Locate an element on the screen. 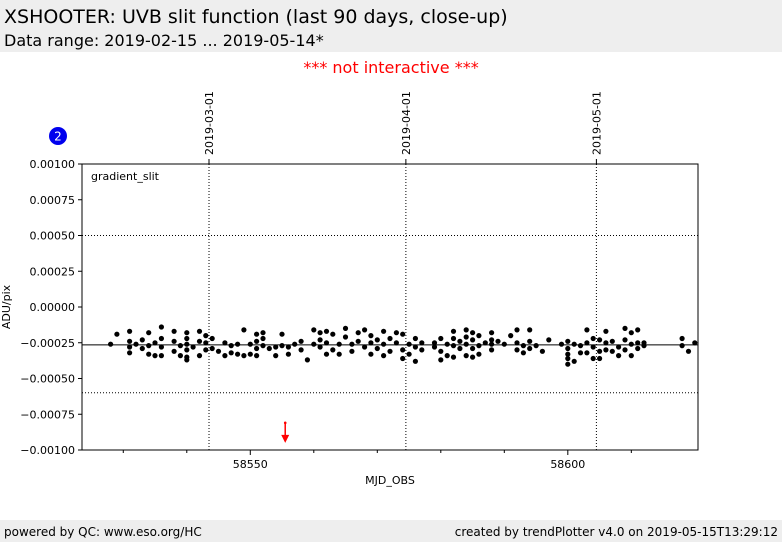  panel-number: 2 is located at coordinates (58, 137).